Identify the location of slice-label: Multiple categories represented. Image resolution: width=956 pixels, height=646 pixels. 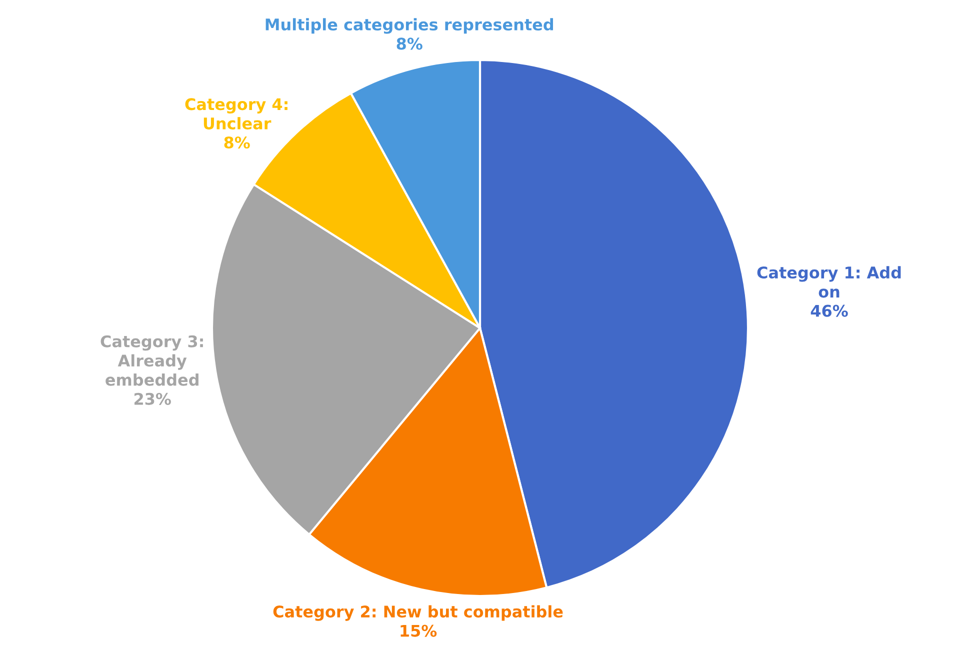
(410, 26).